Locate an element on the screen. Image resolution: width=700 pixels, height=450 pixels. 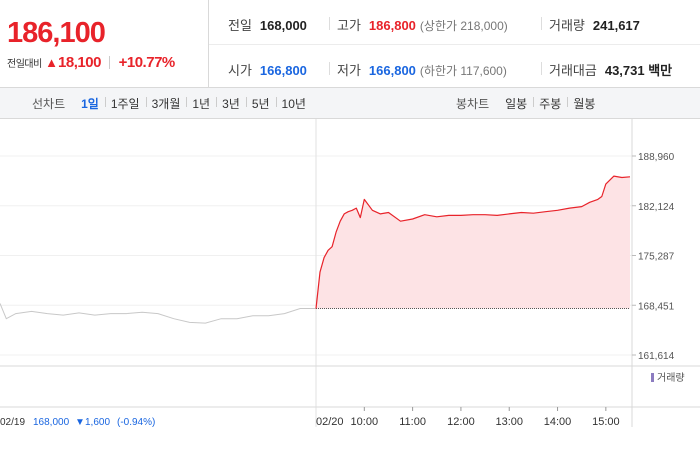
y-axis: 188,960 182,124 175,287 168,451 161,614 is located at coordinates (653, 257).